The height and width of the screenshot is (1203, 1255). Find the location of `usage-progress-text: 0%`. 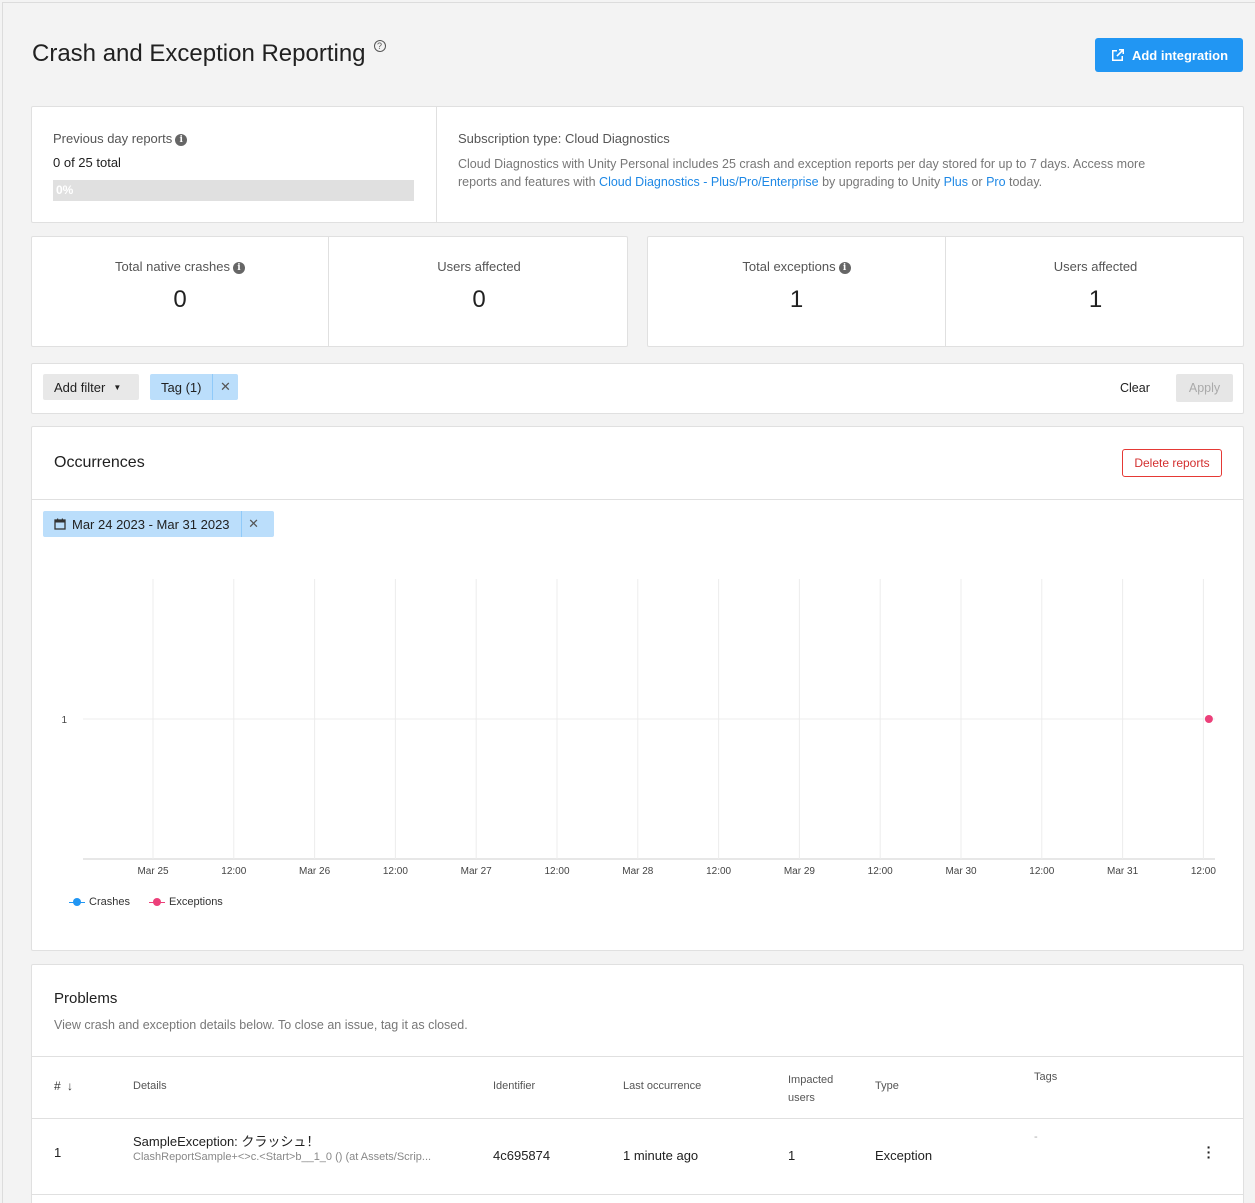

usage-progress-text: 0% is located at coordinates (64, 190).